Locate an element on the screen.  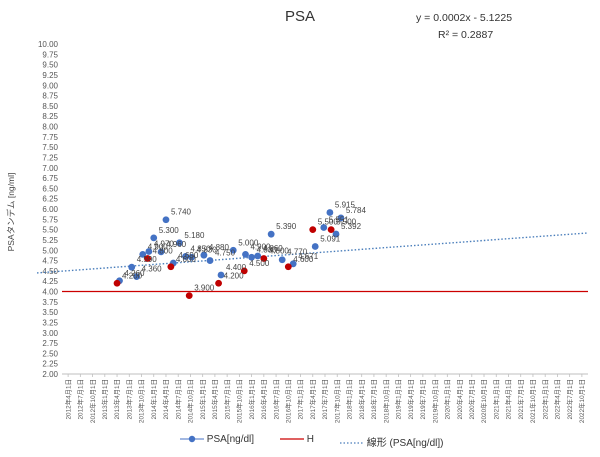
x-tick-label: 2017年4月1日 is located at coordinates (312, 399).